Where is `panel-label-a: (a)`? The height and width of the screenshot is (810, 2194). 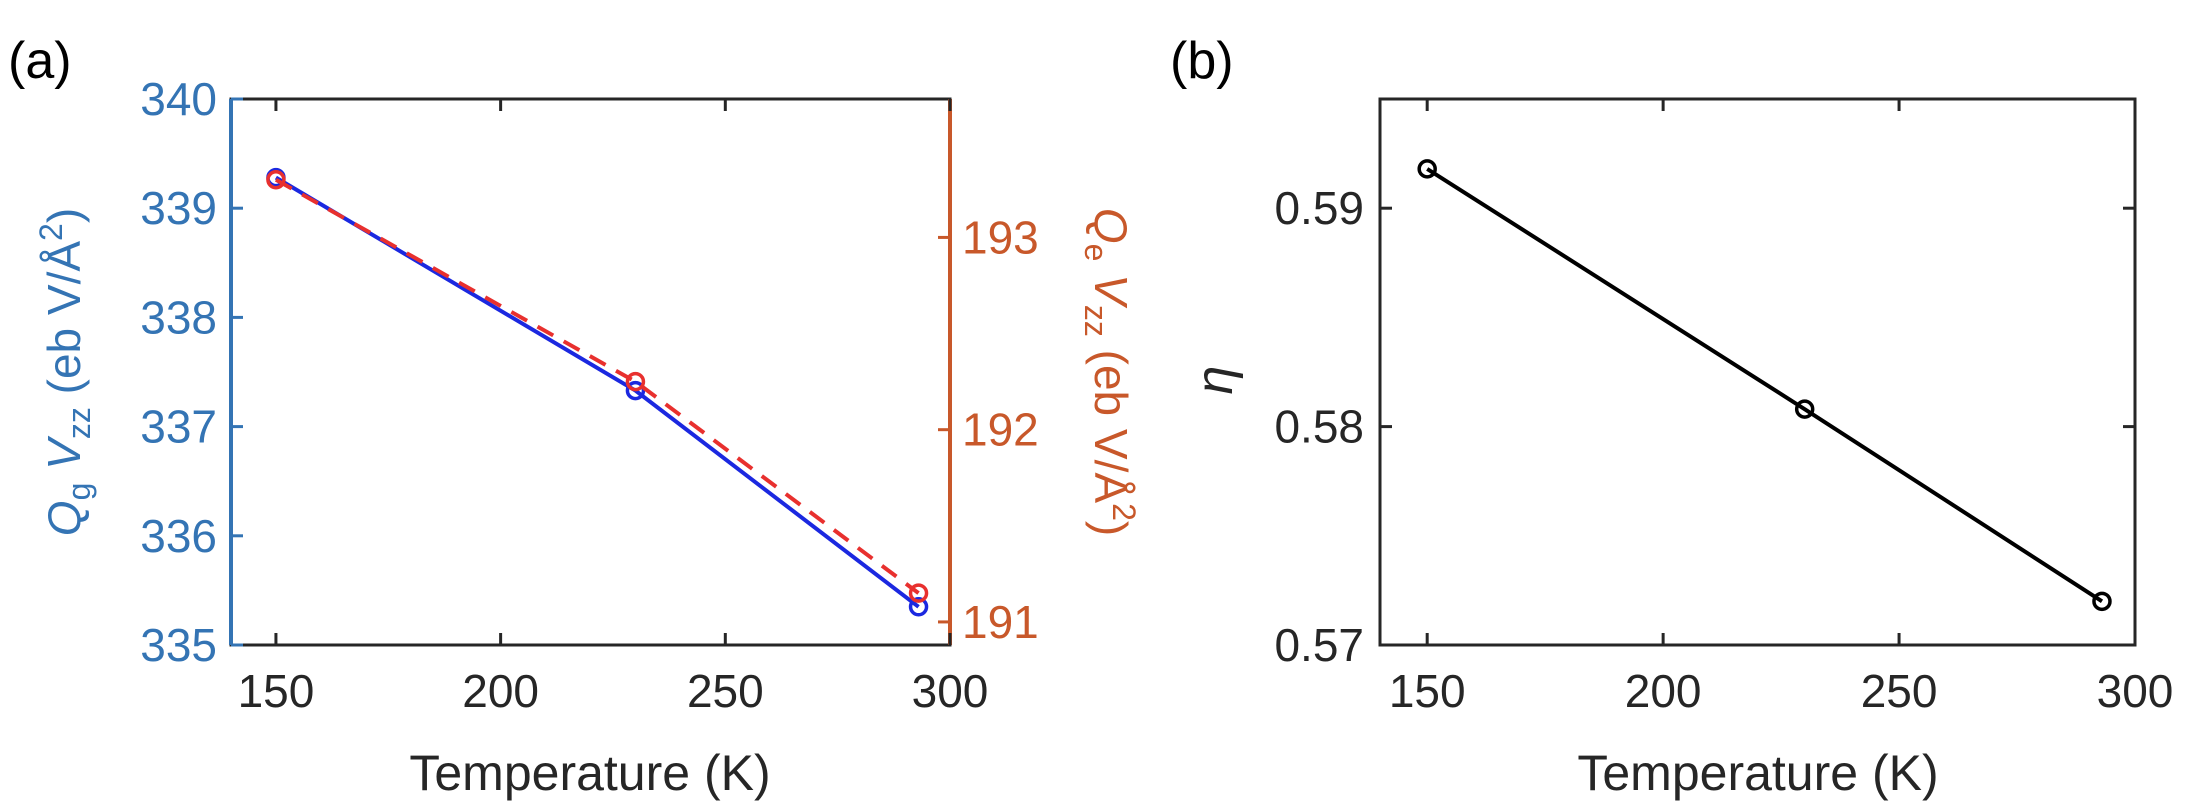
panel-label-a: (a) is located at coordinates (40, 61).